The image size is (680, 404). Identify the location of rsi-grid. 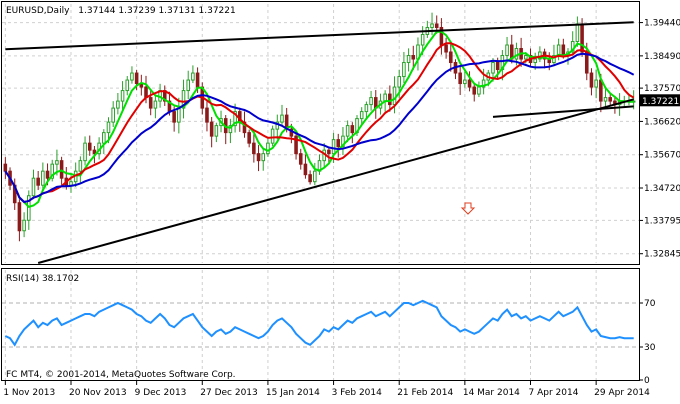
(320, 325).